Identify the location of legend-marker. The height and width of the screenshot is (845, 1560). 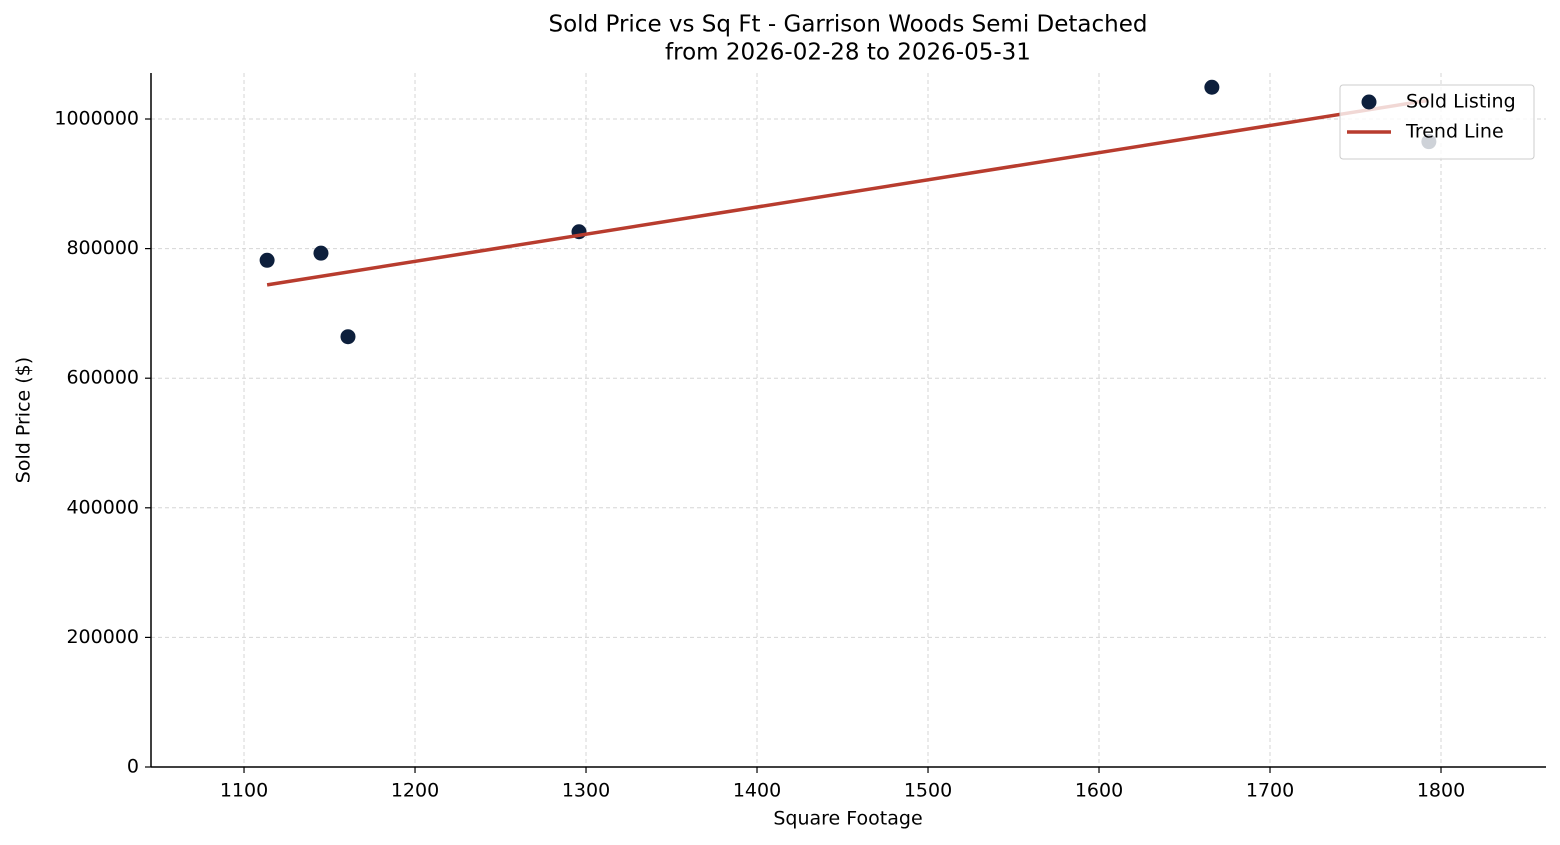
(1369, 102).